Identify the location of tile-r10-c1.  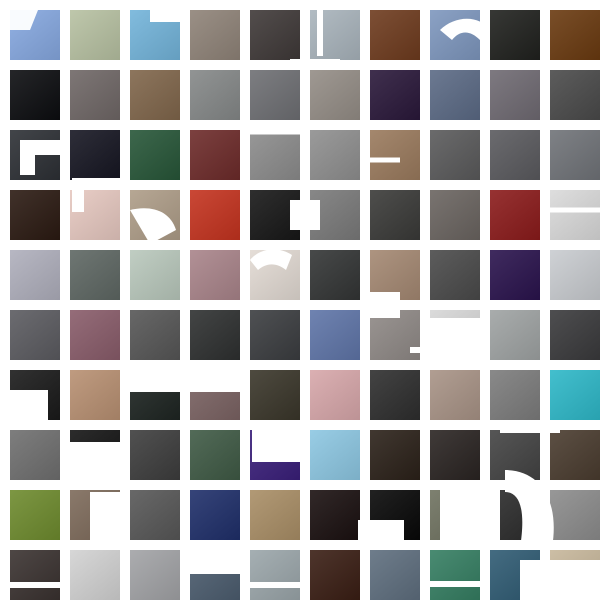
(35, 575).